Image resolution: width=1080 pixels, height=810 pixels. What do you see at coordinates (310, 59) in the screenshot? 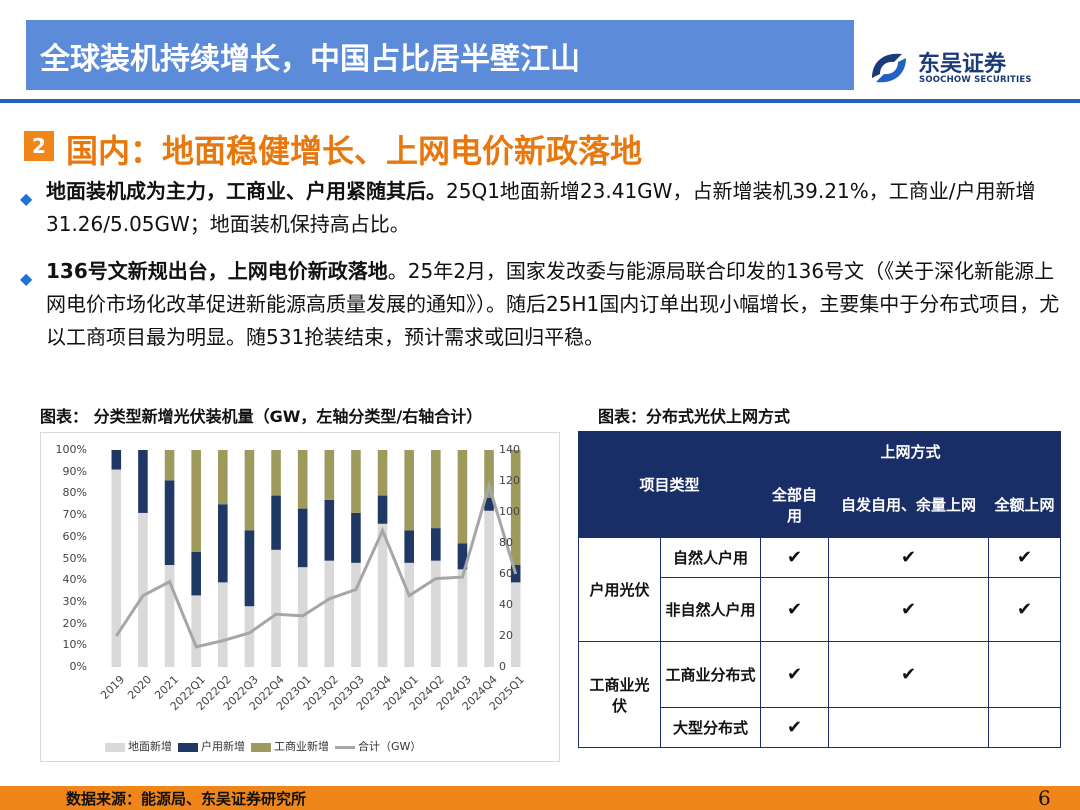
I see `page-title: 全球装机持续增长，中国占比居半壁江山` at bounding box center [310, 59].